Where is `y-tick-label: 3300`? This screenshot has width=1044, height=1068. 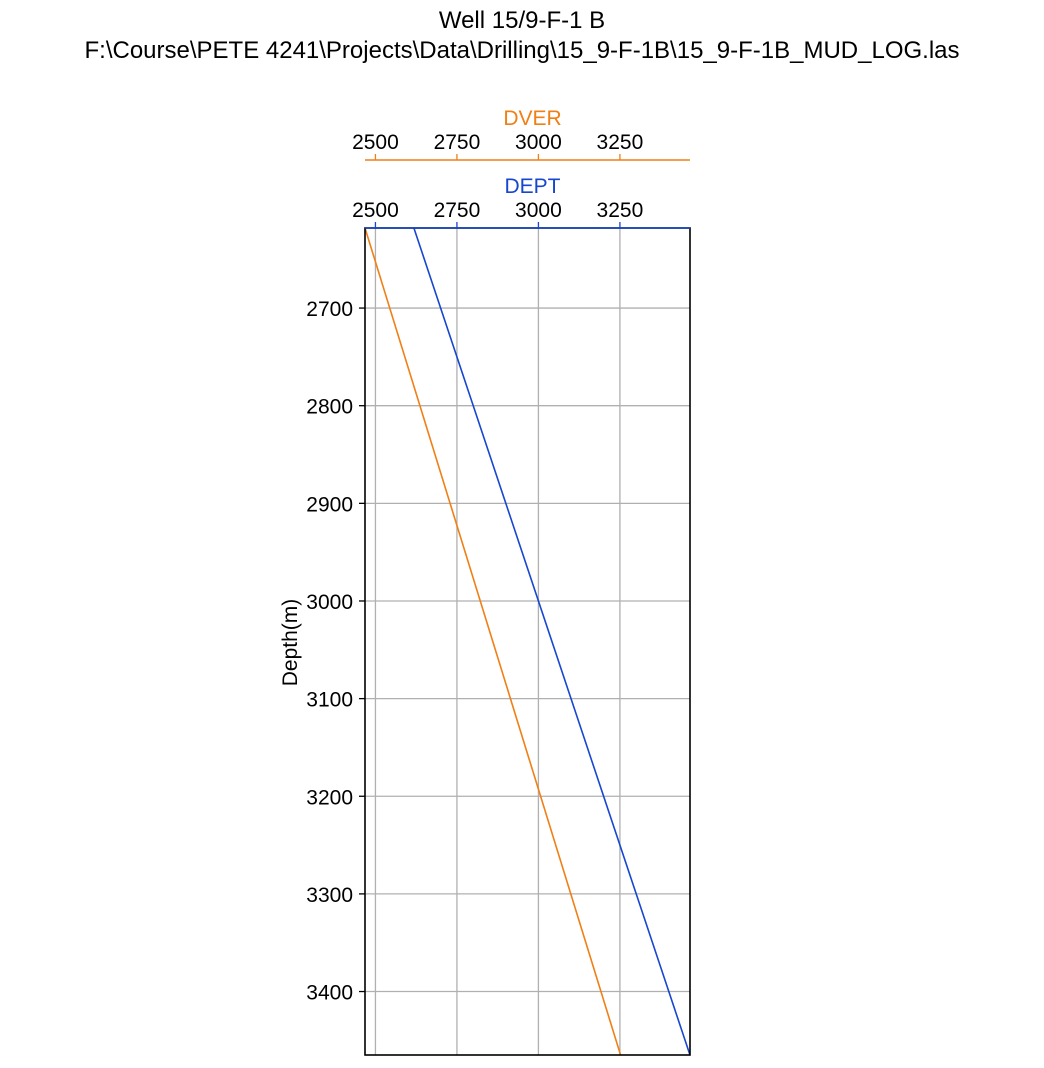
y-tick-label: 3300 is located at coordinates (329, 895).